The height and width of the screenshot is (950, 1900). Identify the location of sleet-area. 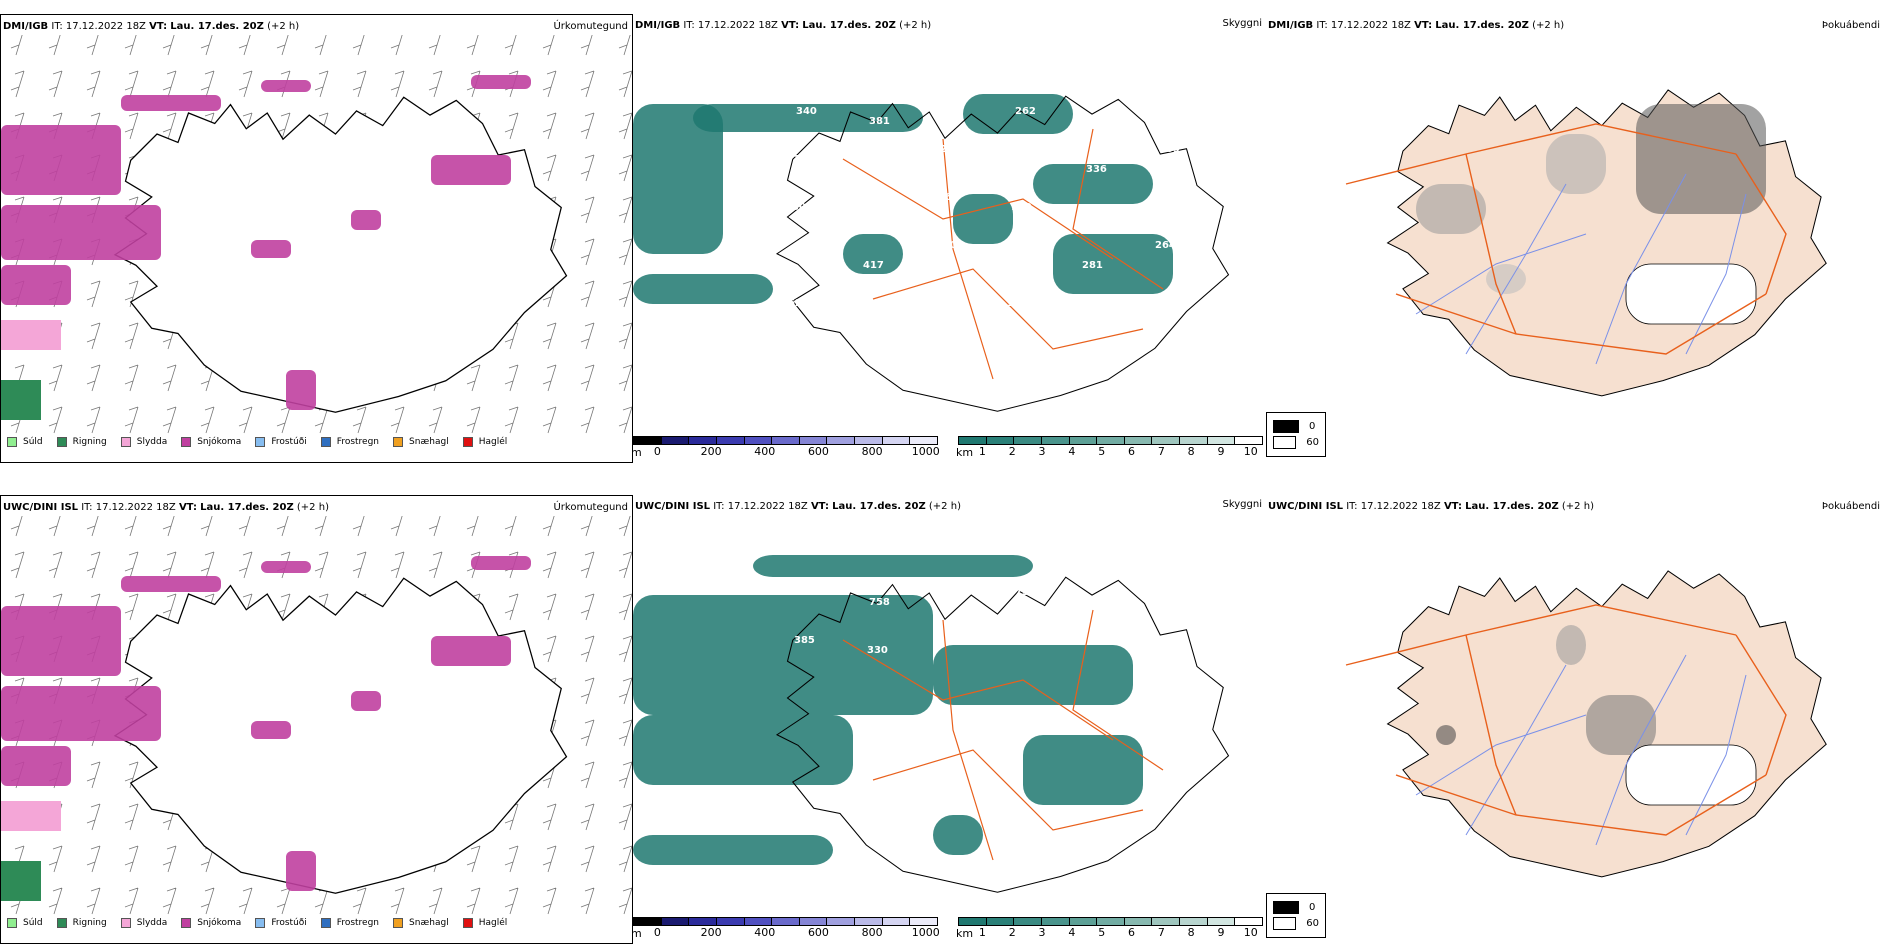
(31, 335).